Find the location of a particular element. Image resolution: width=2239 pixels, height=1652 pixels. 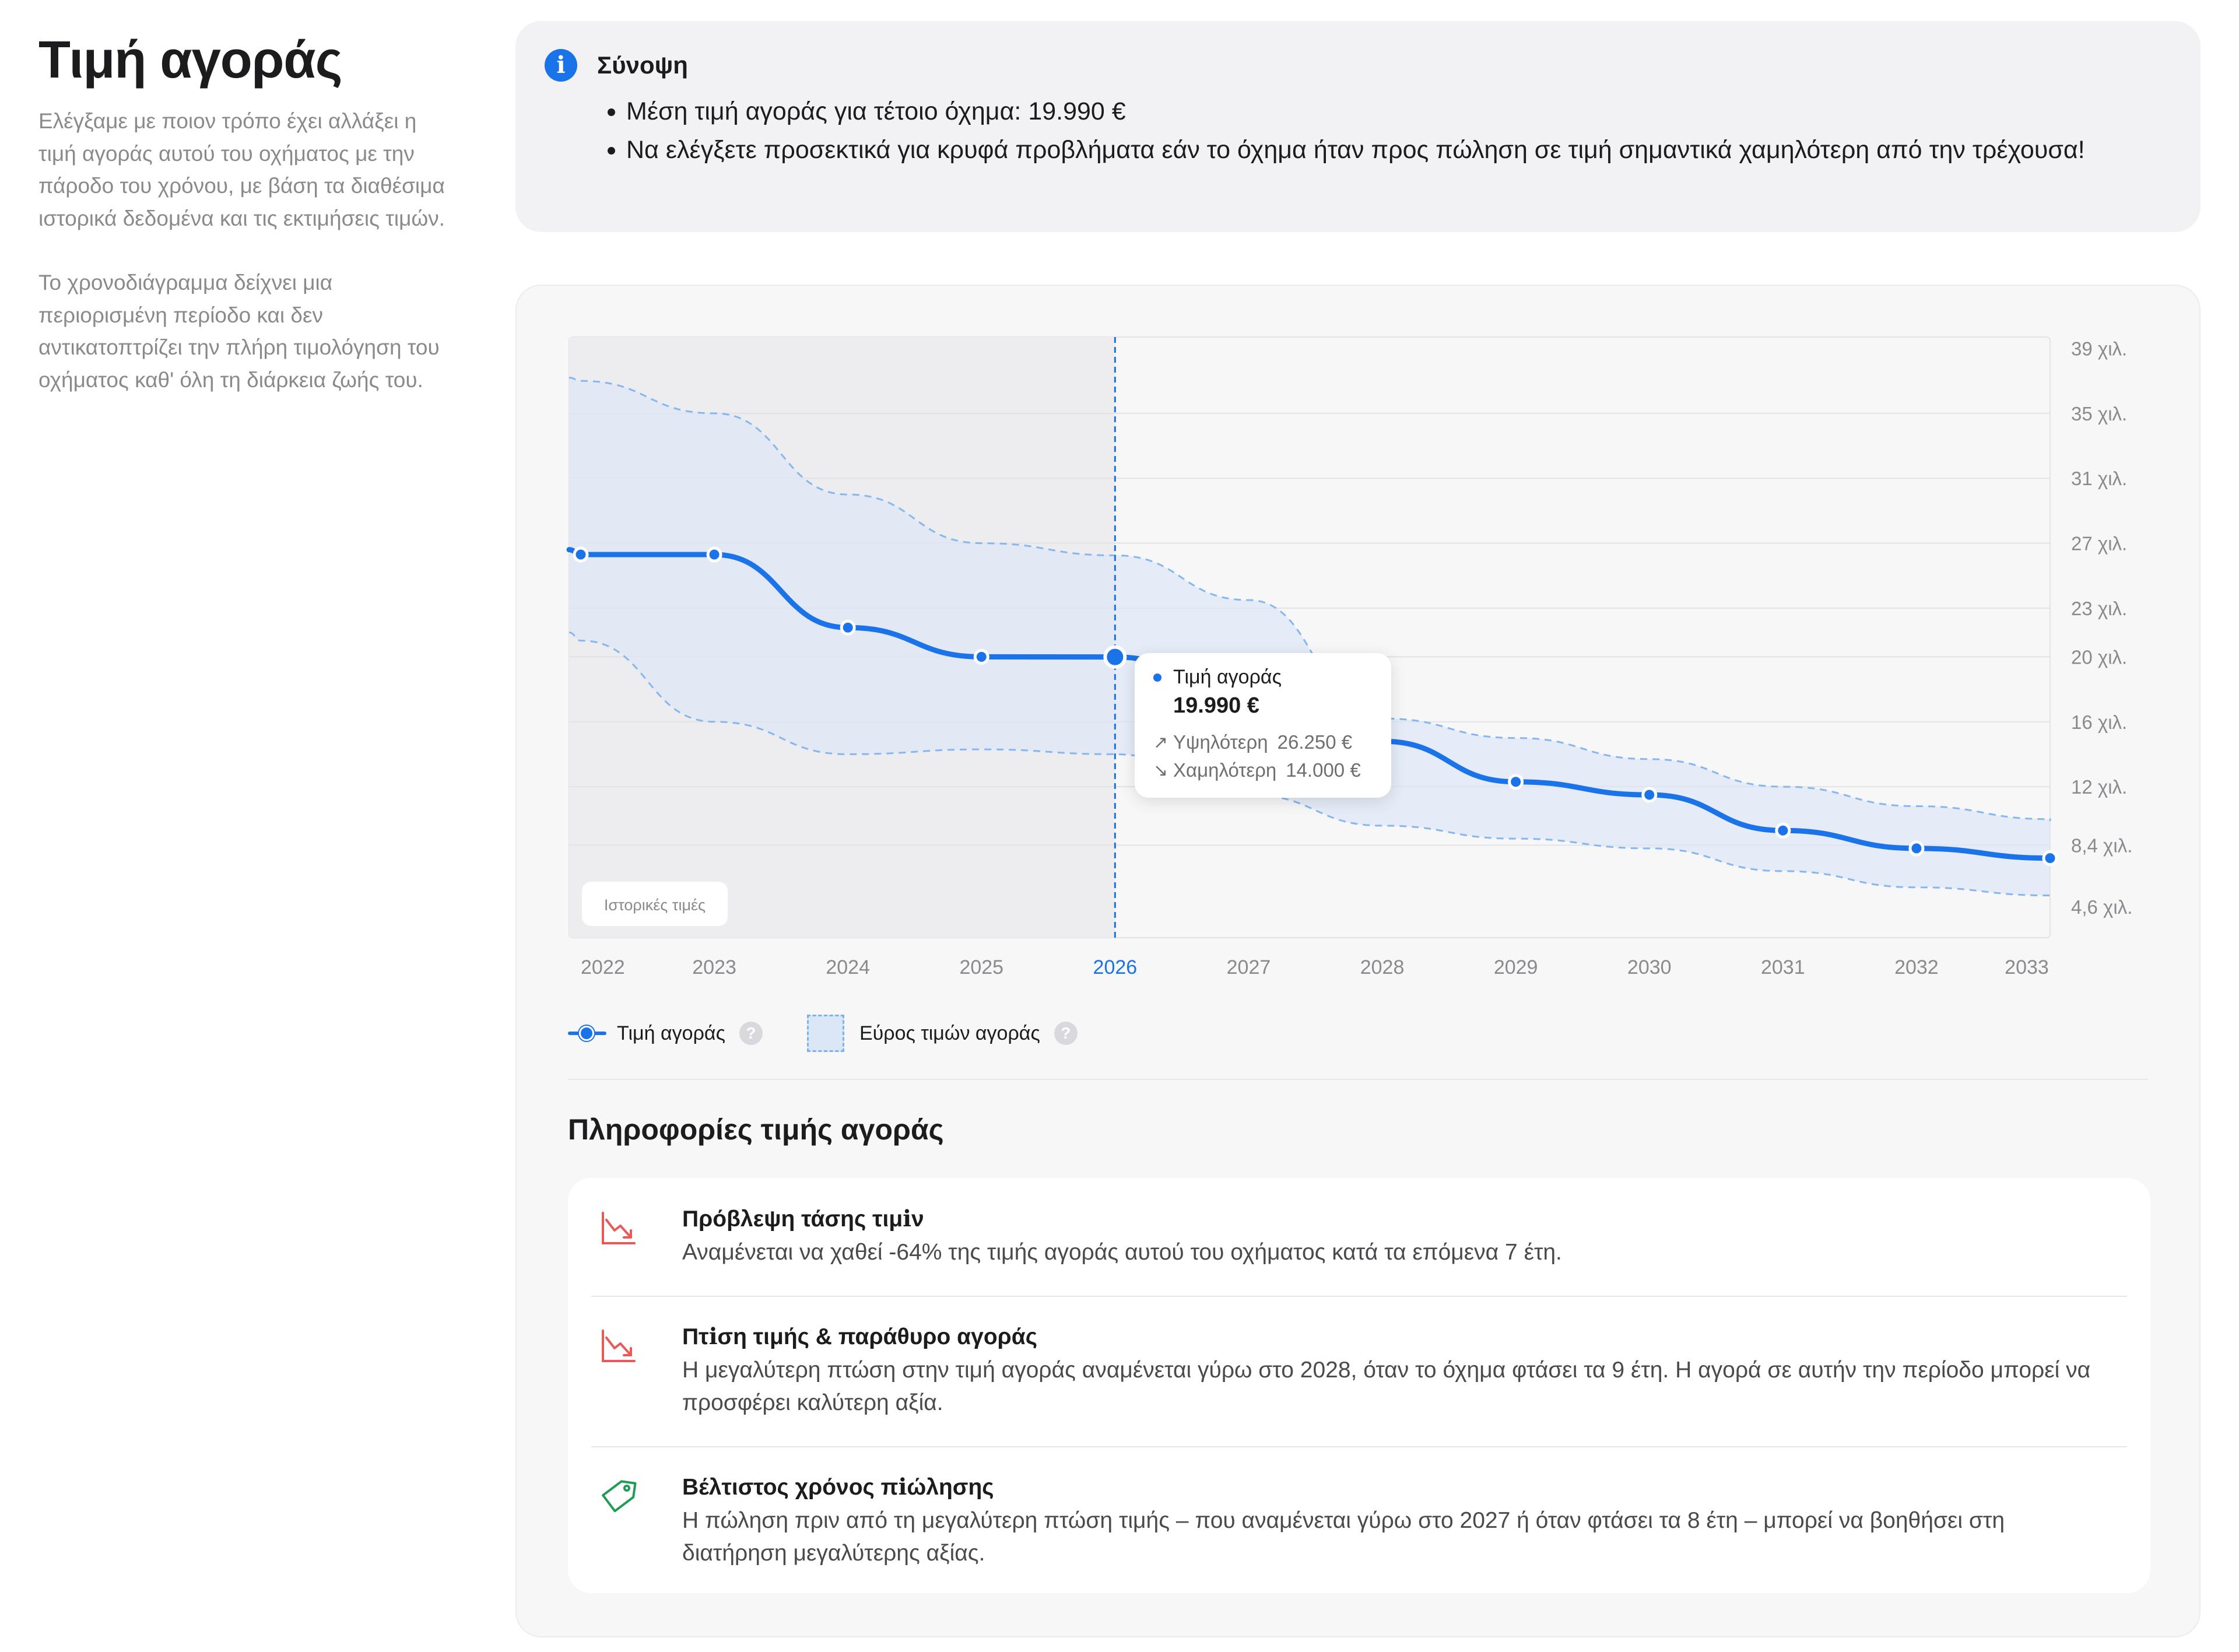

y-tick-label: 35 χιλ. is located at coordinates (2099, 414).